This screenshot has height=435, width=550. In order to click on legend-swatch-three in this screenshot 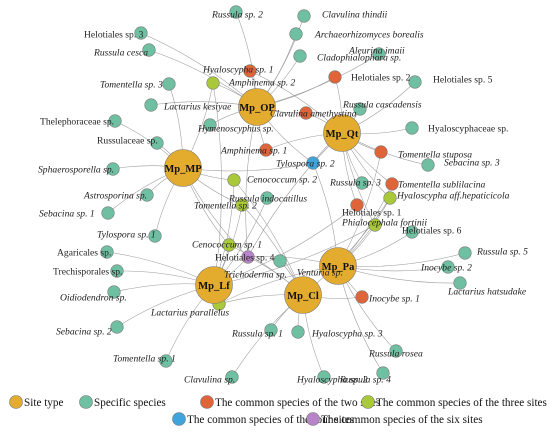, I will do `click(368, 402)`.